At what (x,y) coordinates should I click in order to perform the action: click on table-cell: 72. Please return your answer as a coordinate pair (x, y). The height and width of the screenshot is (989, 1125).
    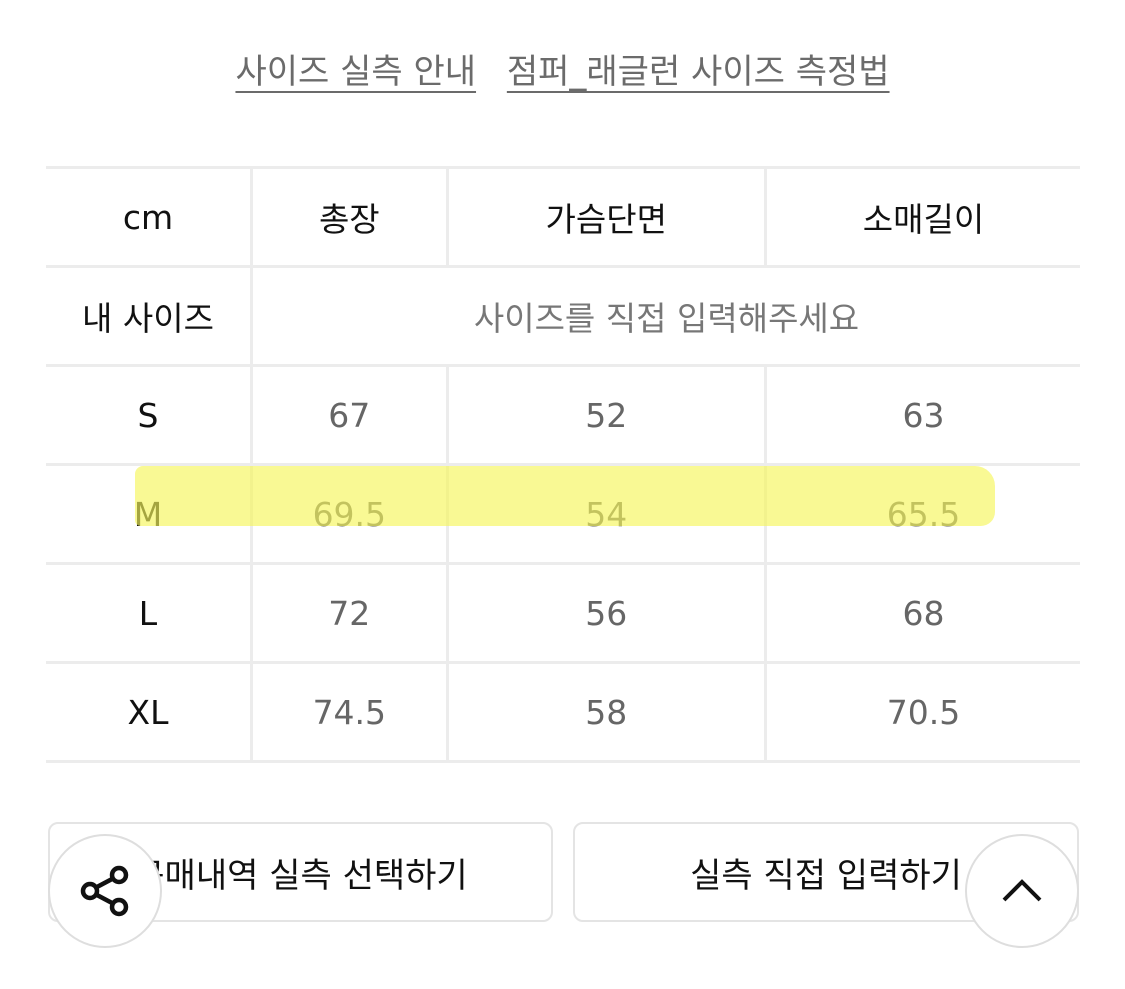
    Looking at the image, I should click on (349, 613).